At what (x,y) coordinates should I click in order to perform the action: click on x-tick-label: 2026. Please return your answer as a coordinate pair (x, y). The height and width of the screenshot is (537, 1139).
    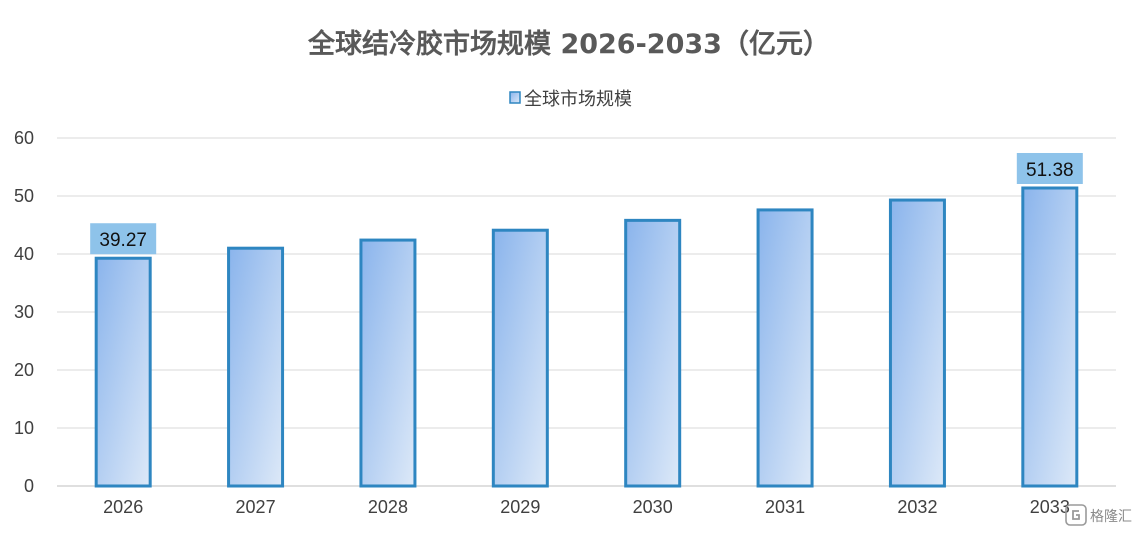
    Looking at the image, I should click on (123, 507).